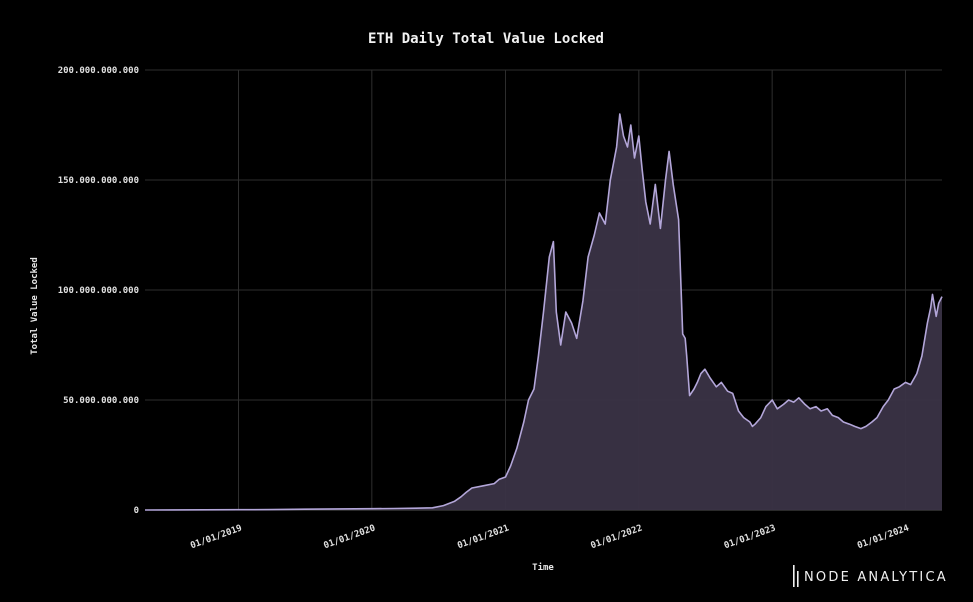 The image size is (973, 602). What do you see at coordinates (876, 577) in the screenshot?
I see `logo-text: NODE ANALYTICA` at bounding box center [876, 577].